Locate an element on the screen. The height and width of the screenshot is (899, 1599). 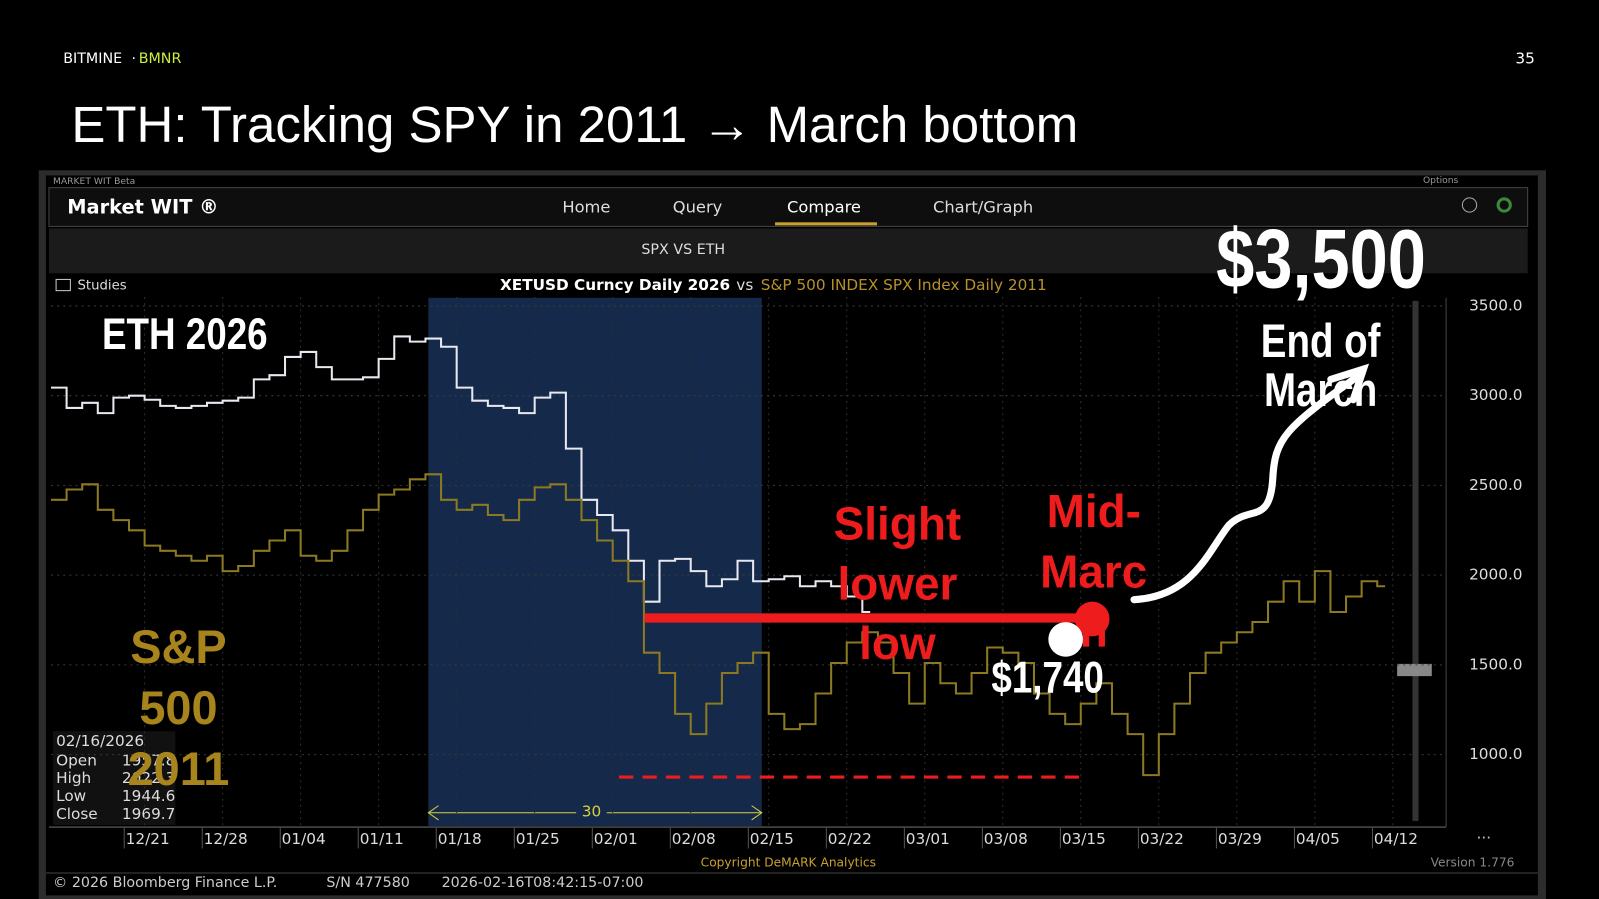
x-tick-label: 12/28 is located at coordinates (226, 839).